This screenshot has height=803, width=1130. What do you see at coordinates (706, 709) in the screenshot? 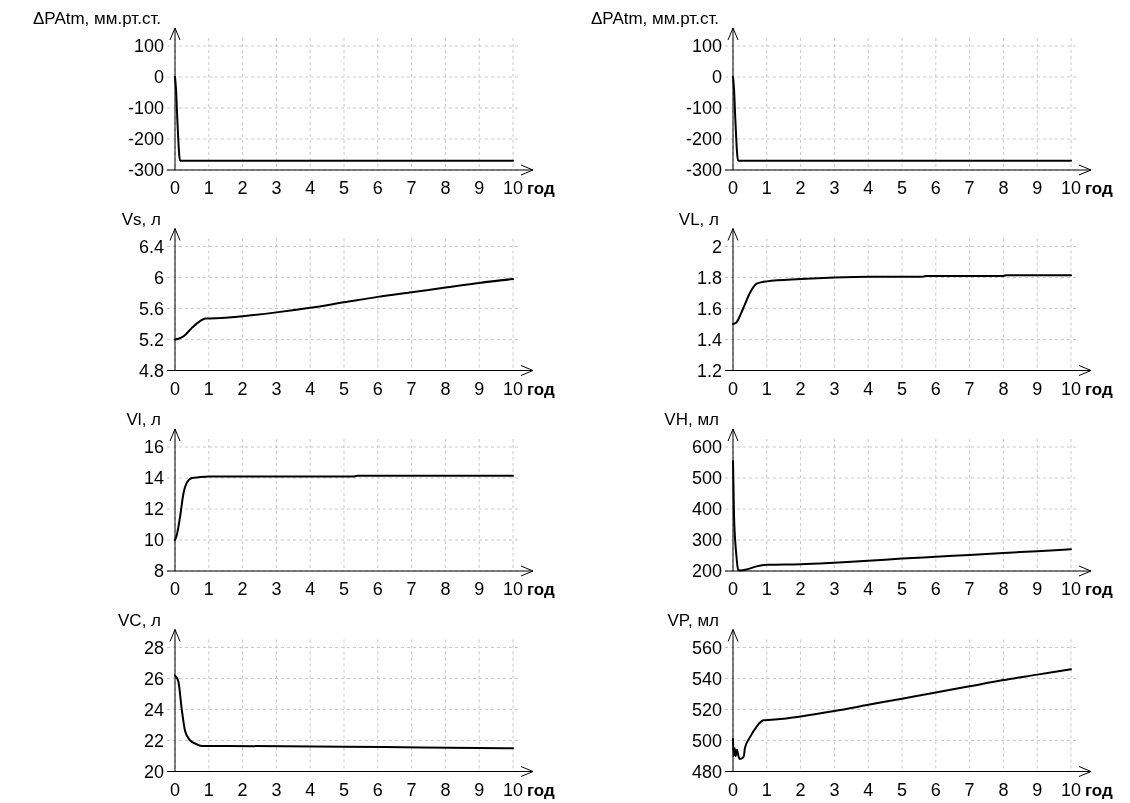
I see `y-tick-label: 520` at bounding box center [706, 709].